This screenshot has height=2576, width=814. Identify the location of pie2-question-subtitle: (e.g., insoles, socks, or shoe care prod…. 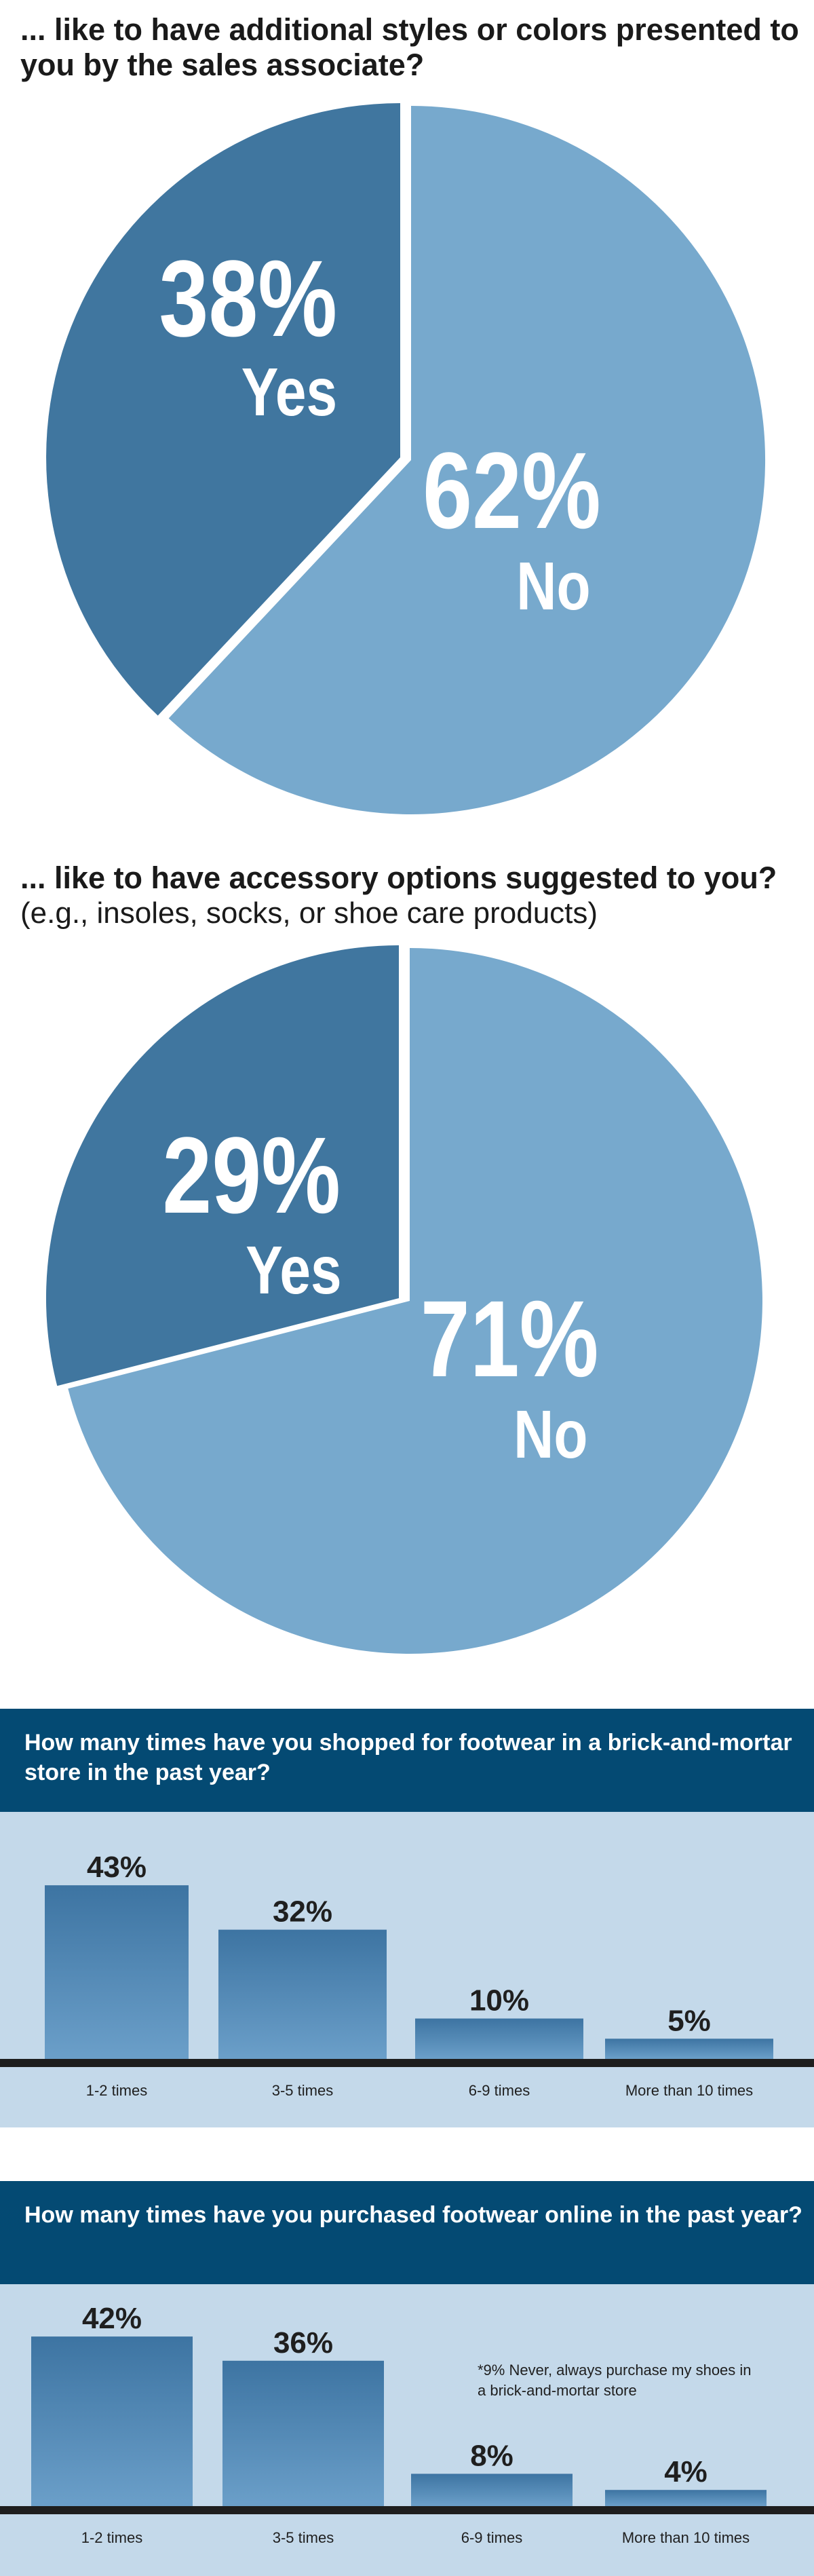
(309, 913).